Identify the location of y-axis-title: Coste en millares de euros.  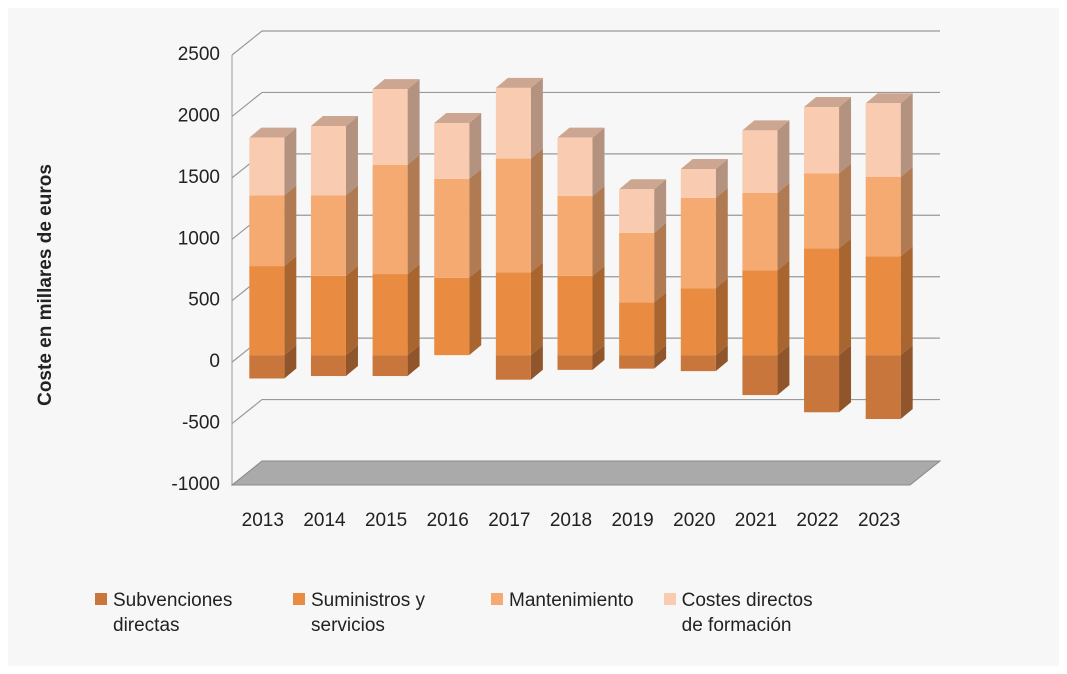
(45, 285).